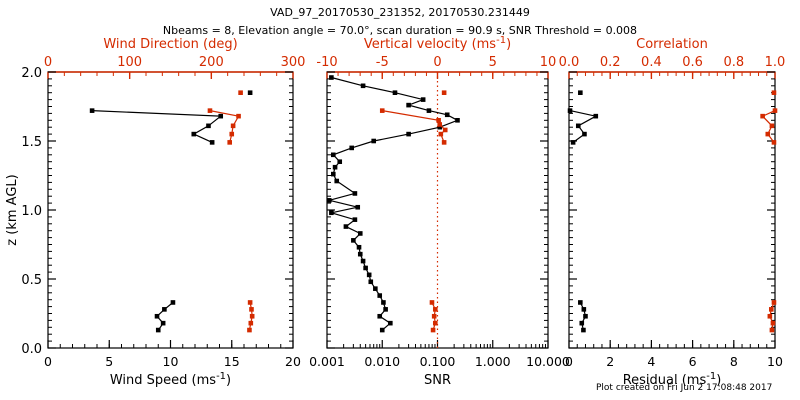 Image resolution: width=800 pixels, height=400 pixels. I want to click on top-axis-tick-label: 0.8, so click(733, 62).